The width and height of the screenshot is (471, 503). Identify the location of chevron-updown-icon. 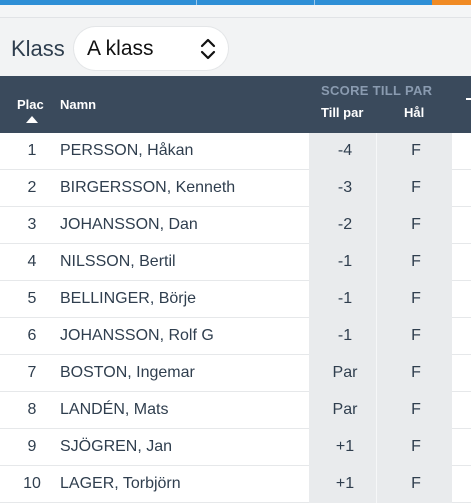
(208, 49).